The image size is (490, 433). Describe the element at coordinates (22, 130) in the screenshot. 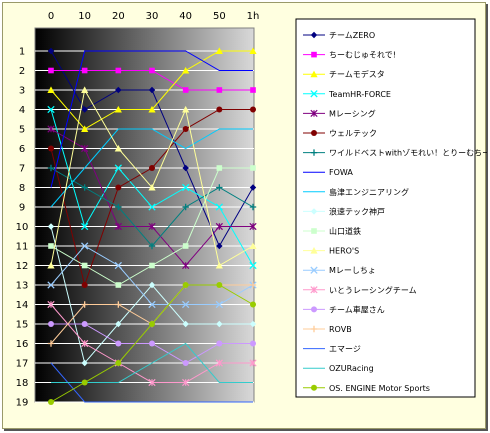

I see `y-tick-label: 5` at that location.